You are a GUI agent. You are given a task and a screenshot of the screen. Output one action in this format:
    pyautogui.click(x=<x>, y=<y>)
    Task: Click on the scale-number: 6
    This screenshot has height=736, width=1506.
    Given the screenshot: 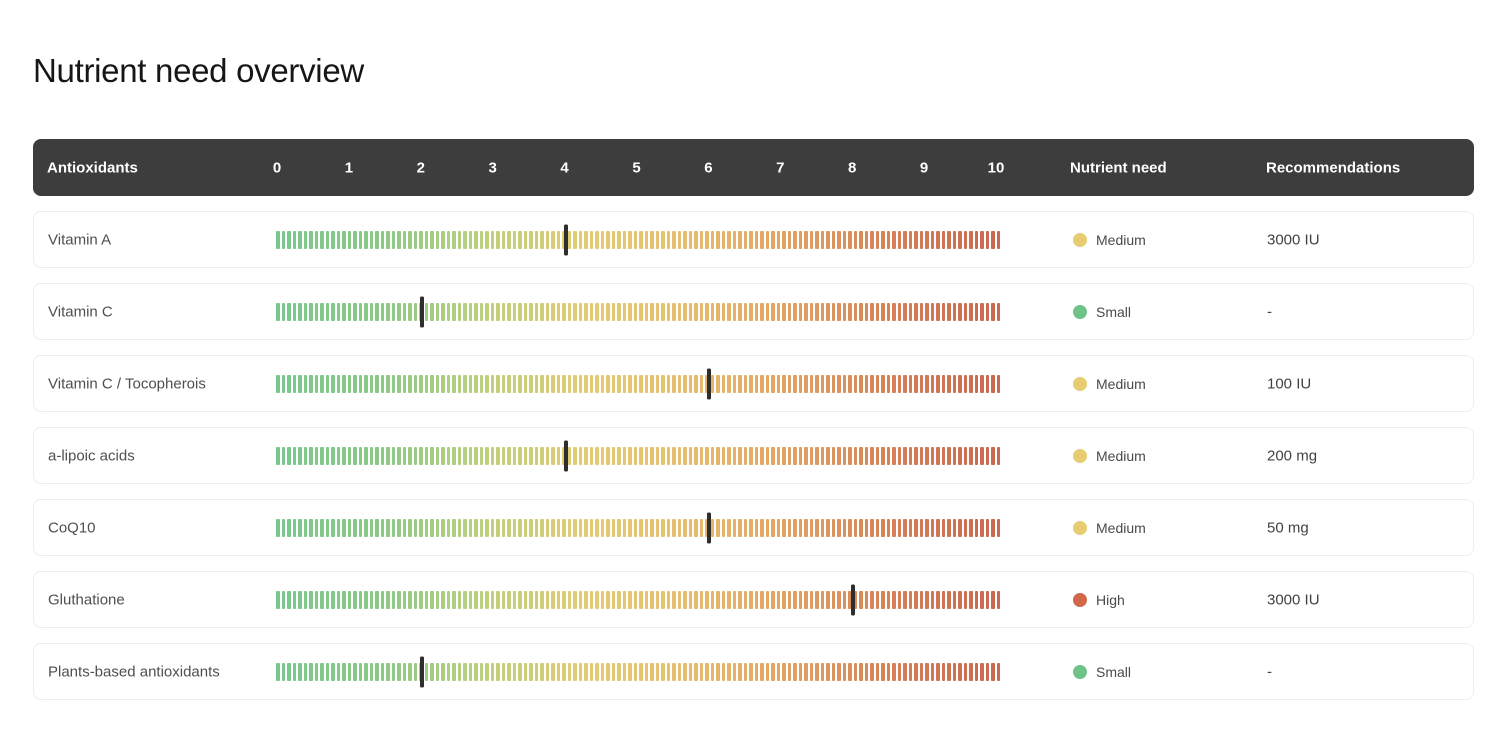 What is the action you would take?
    pyautogui.click(x=708, y=167)
    